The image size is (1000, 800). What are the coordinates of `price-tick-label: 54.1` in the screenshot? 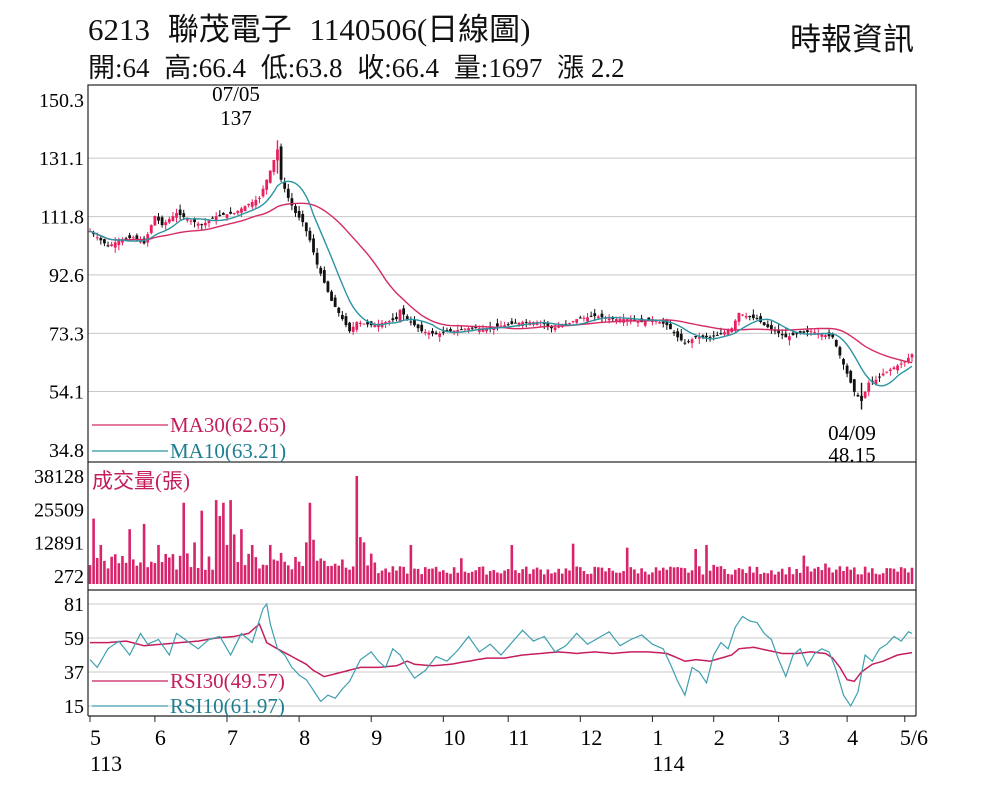 It's located at (66, 393).